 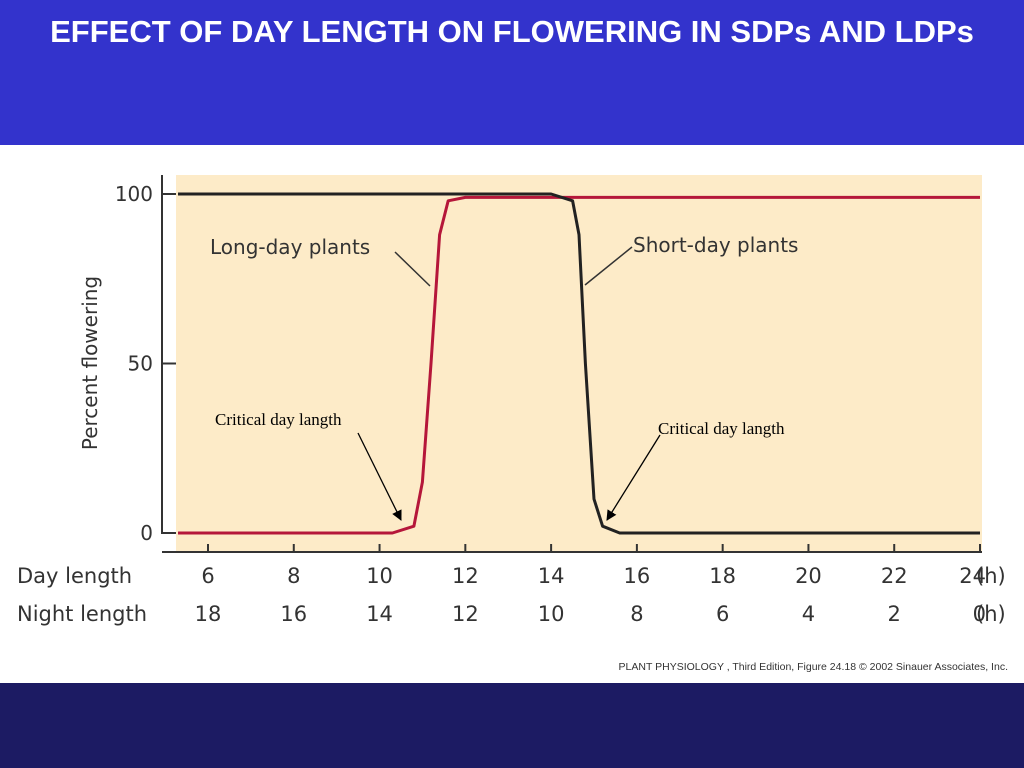 What do you see at coordinates (379, 614) in the screenshot?
I see `night-length-tick-label: 14` at bounding box center [379, 614].